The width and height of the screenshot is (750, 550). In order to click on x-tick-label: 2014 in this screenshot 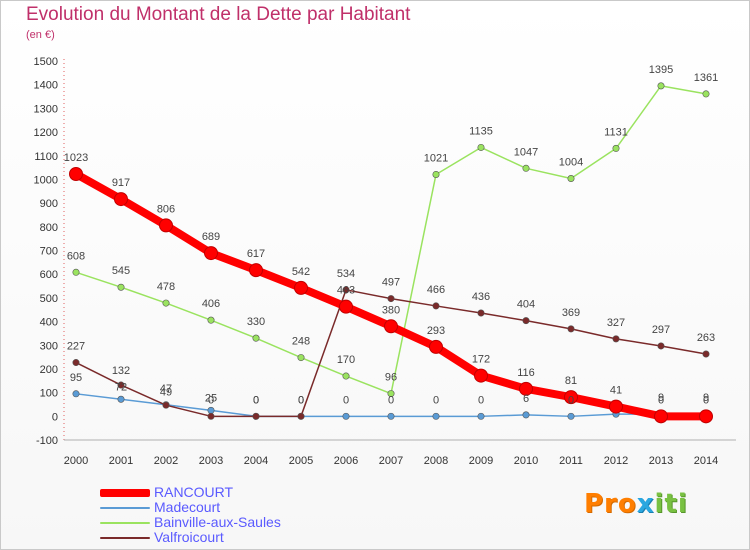, I will do `click(706, 461)`.